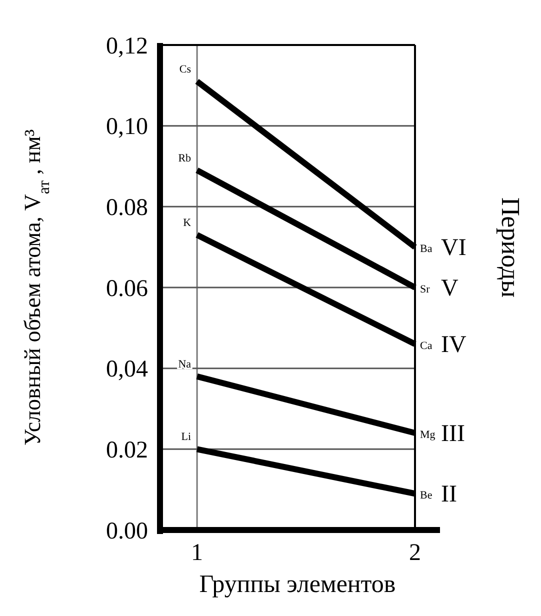  What do you see at coordinates (426, 249) in the screenshot?
I see `data-label: Ba` at bounding box center [426, 249].